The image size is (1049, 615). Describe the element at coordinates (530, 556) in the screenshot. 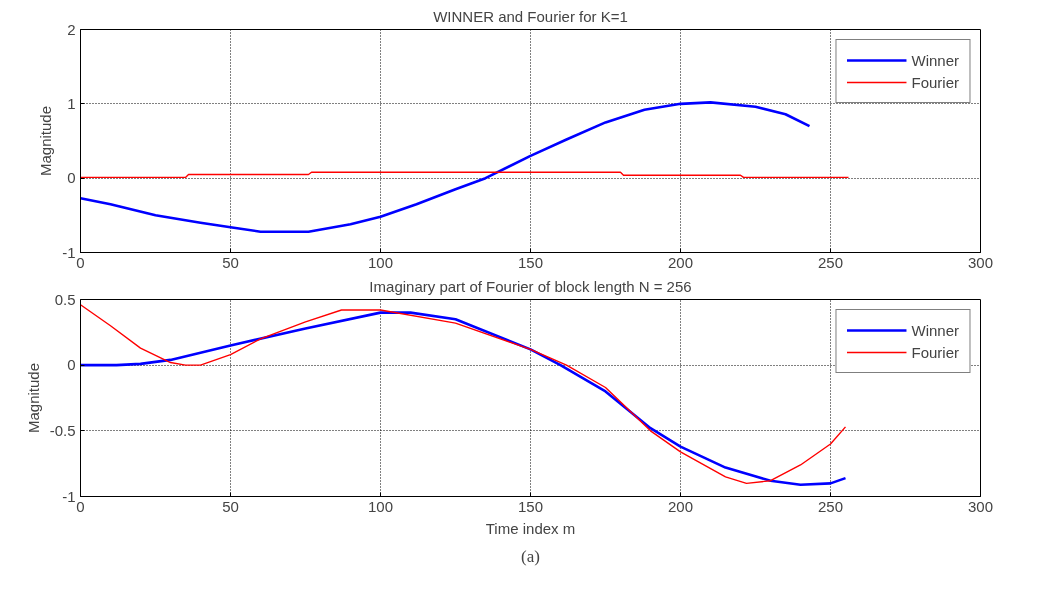

I see `text: (a)` at that location.